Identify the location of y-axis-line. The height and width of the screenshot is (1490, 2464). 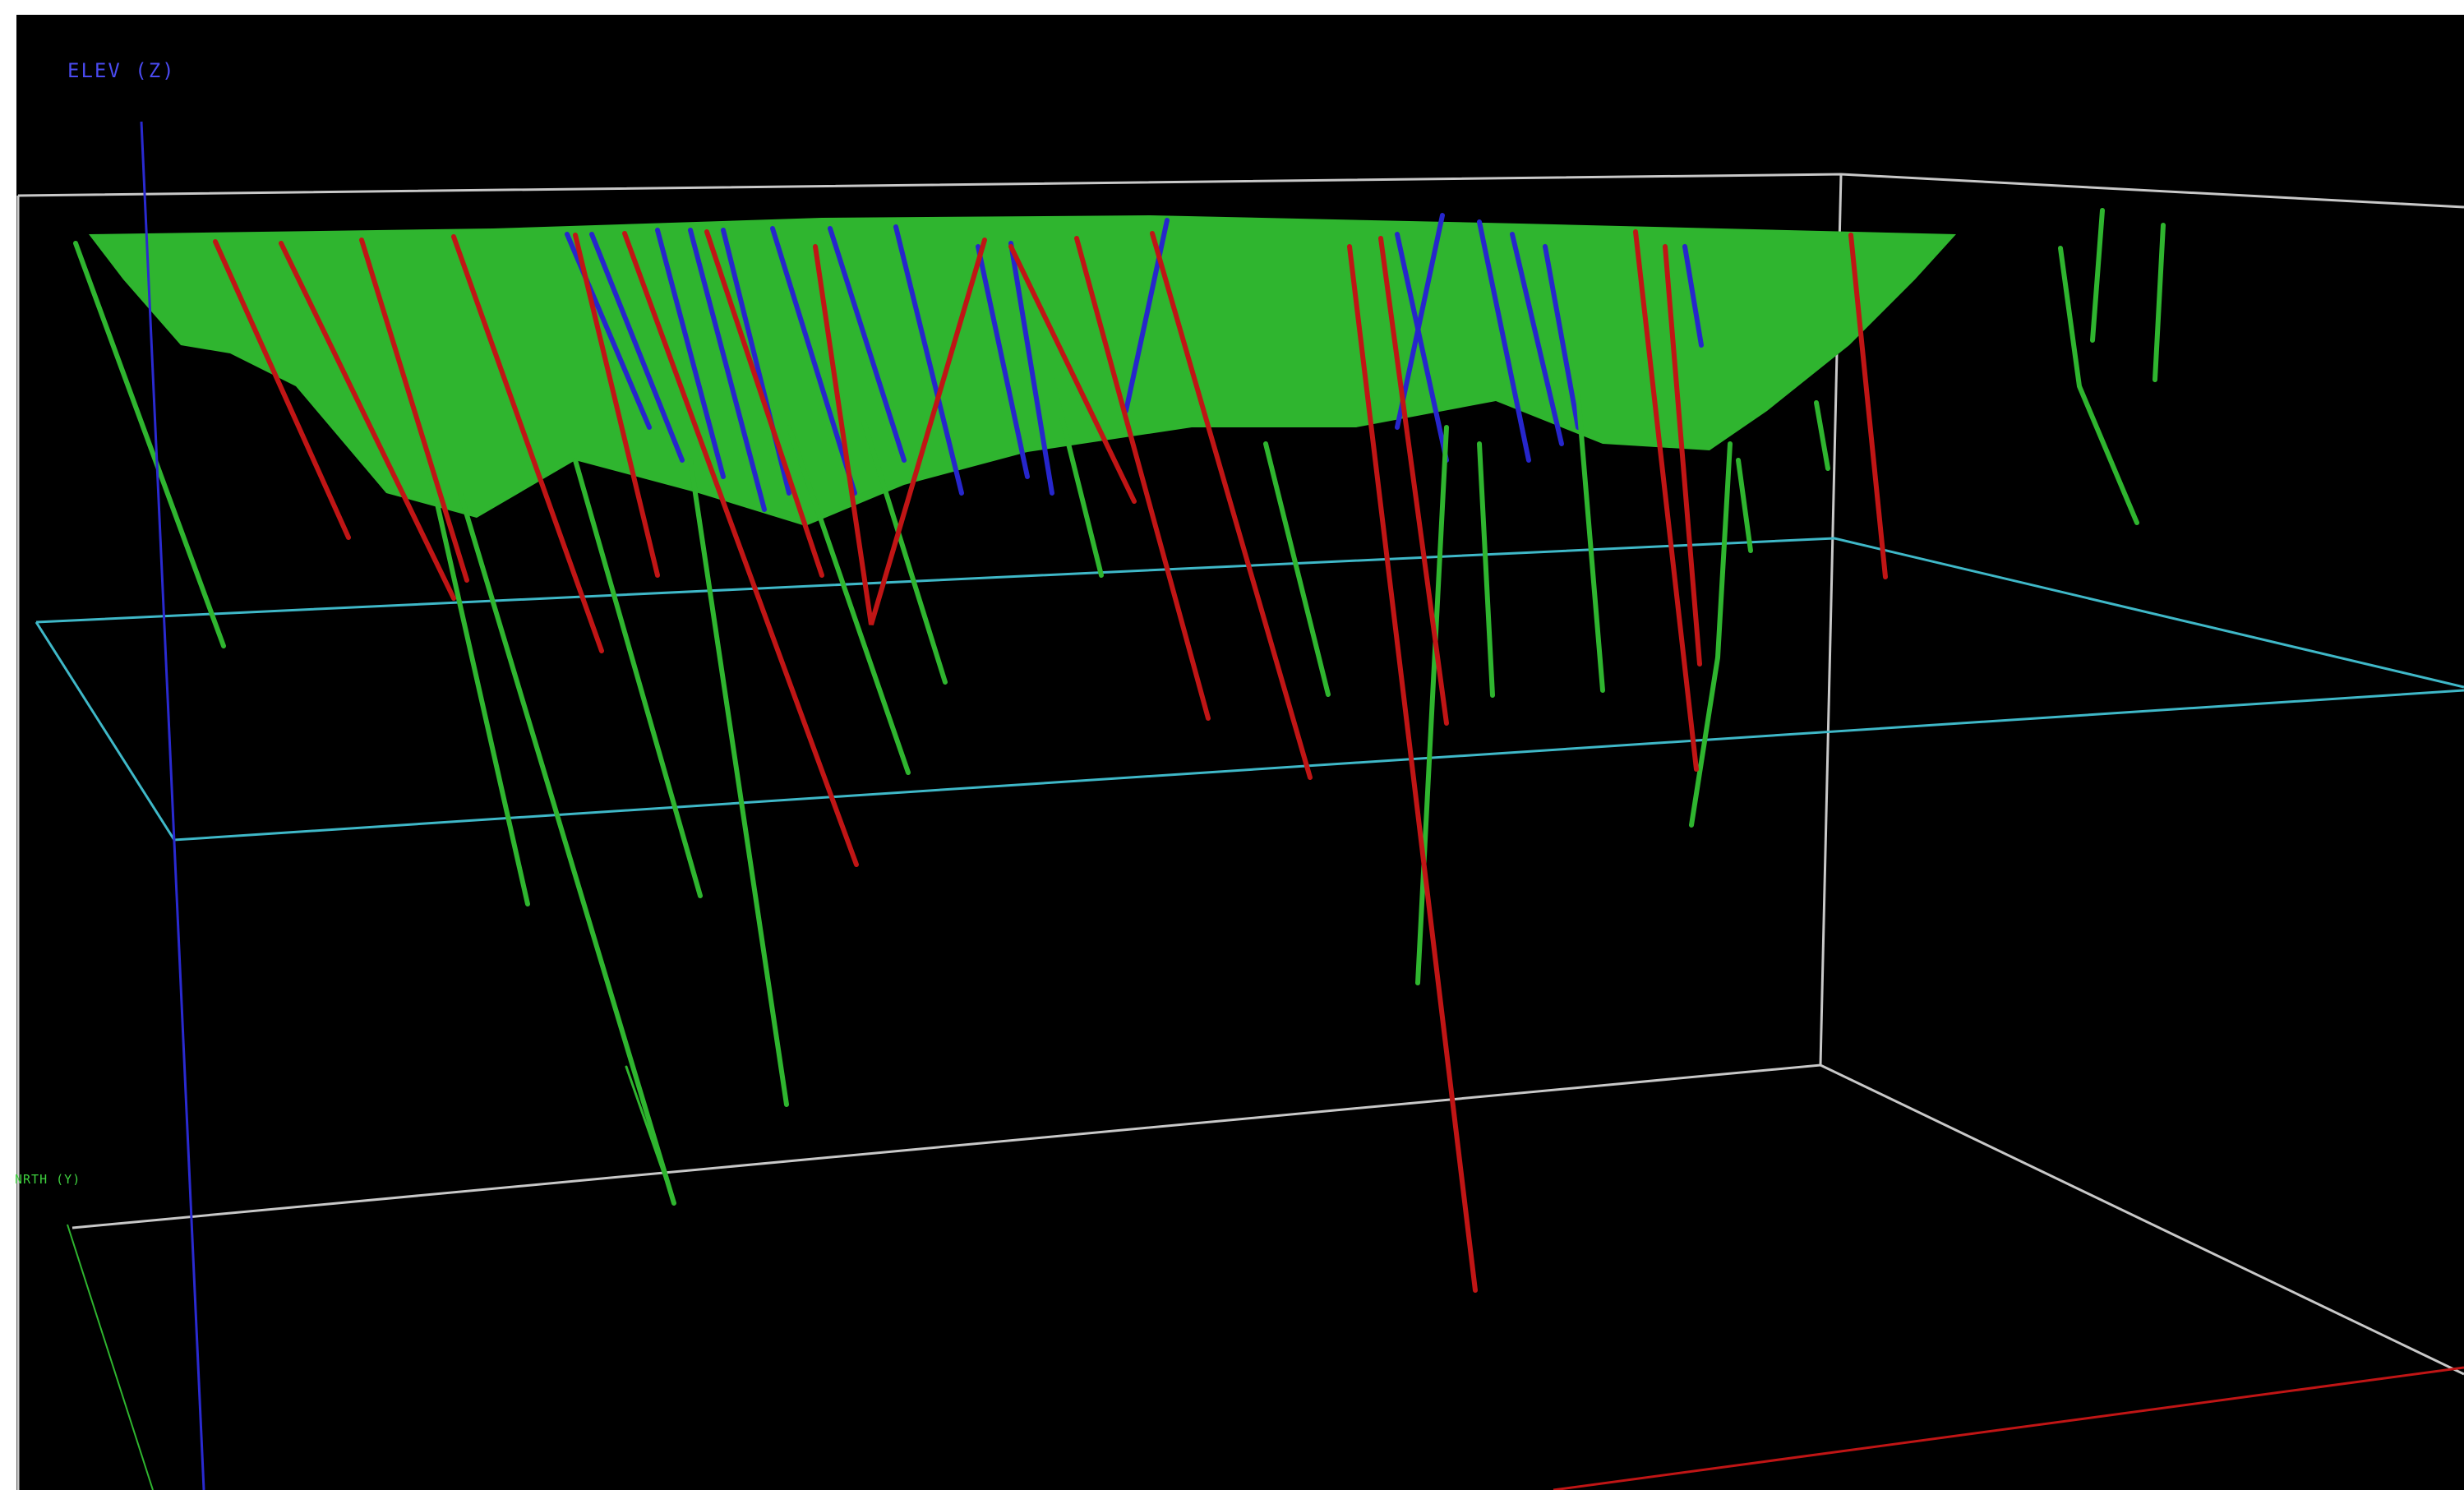
(111, 1357).